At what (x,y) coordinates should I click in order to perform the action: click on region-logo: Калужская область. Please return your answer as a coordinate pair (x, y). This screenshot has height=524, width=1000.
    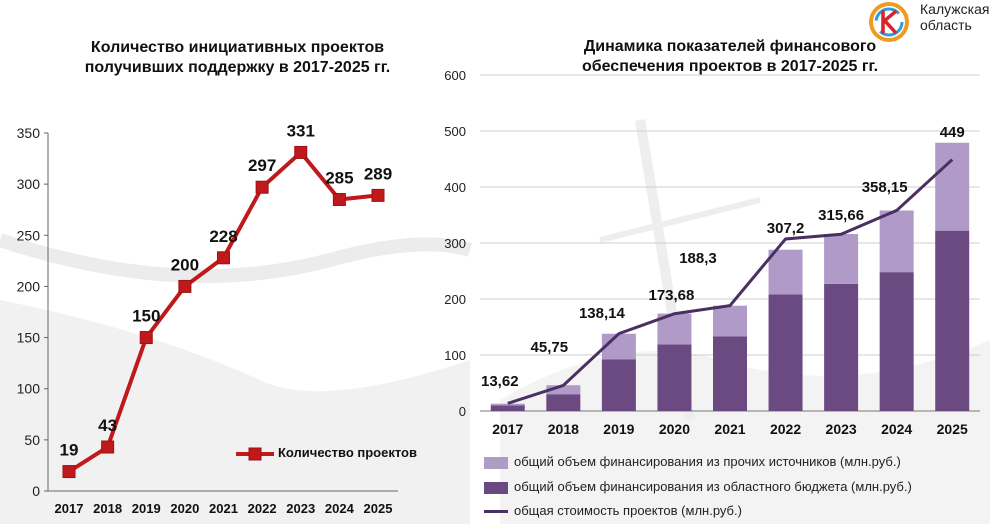
    Looking at the image, I should click on (932, 21).